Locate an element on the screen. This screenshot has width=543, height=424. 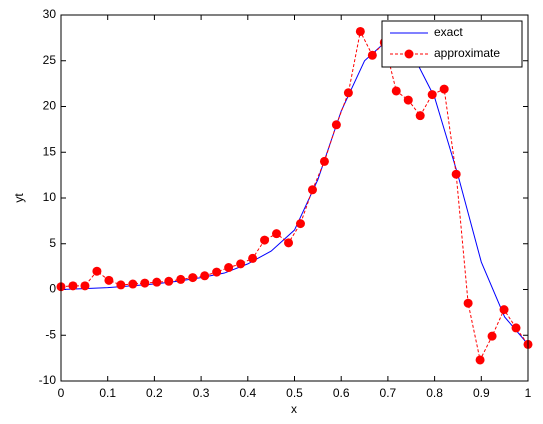
x-tick-label: 0.1 is located at coordinates (107, 393).